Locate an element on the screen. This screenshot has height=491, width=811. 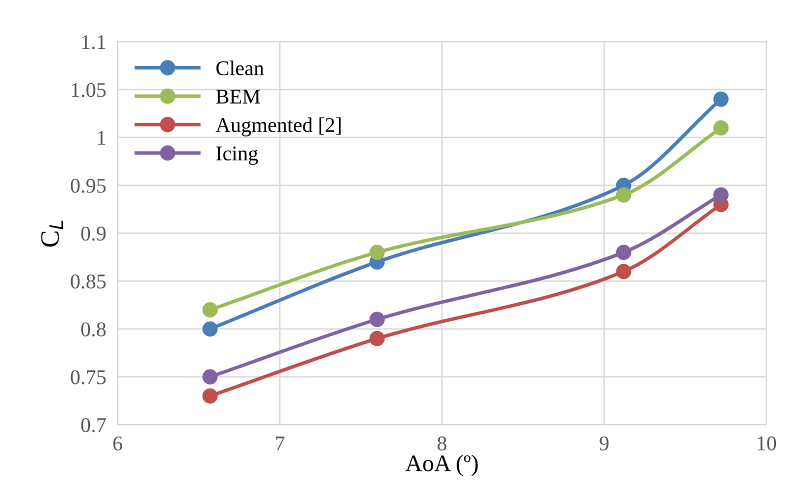
y-tick-label: 1 is located at coordinates (102, 137).